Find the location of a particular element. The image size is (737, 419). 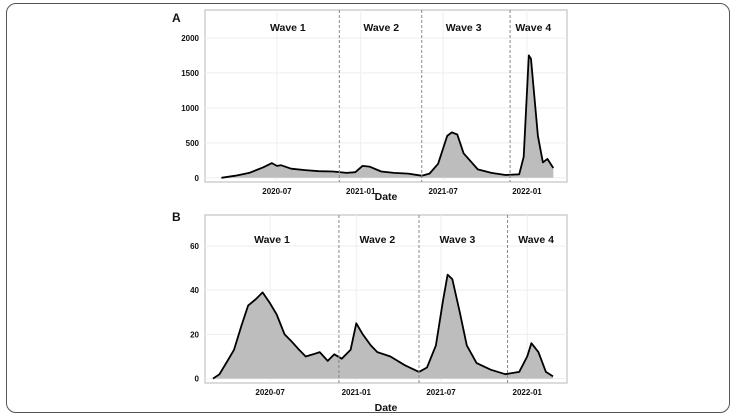

y-tick-label: 500 is located at coordinates (193, 143).